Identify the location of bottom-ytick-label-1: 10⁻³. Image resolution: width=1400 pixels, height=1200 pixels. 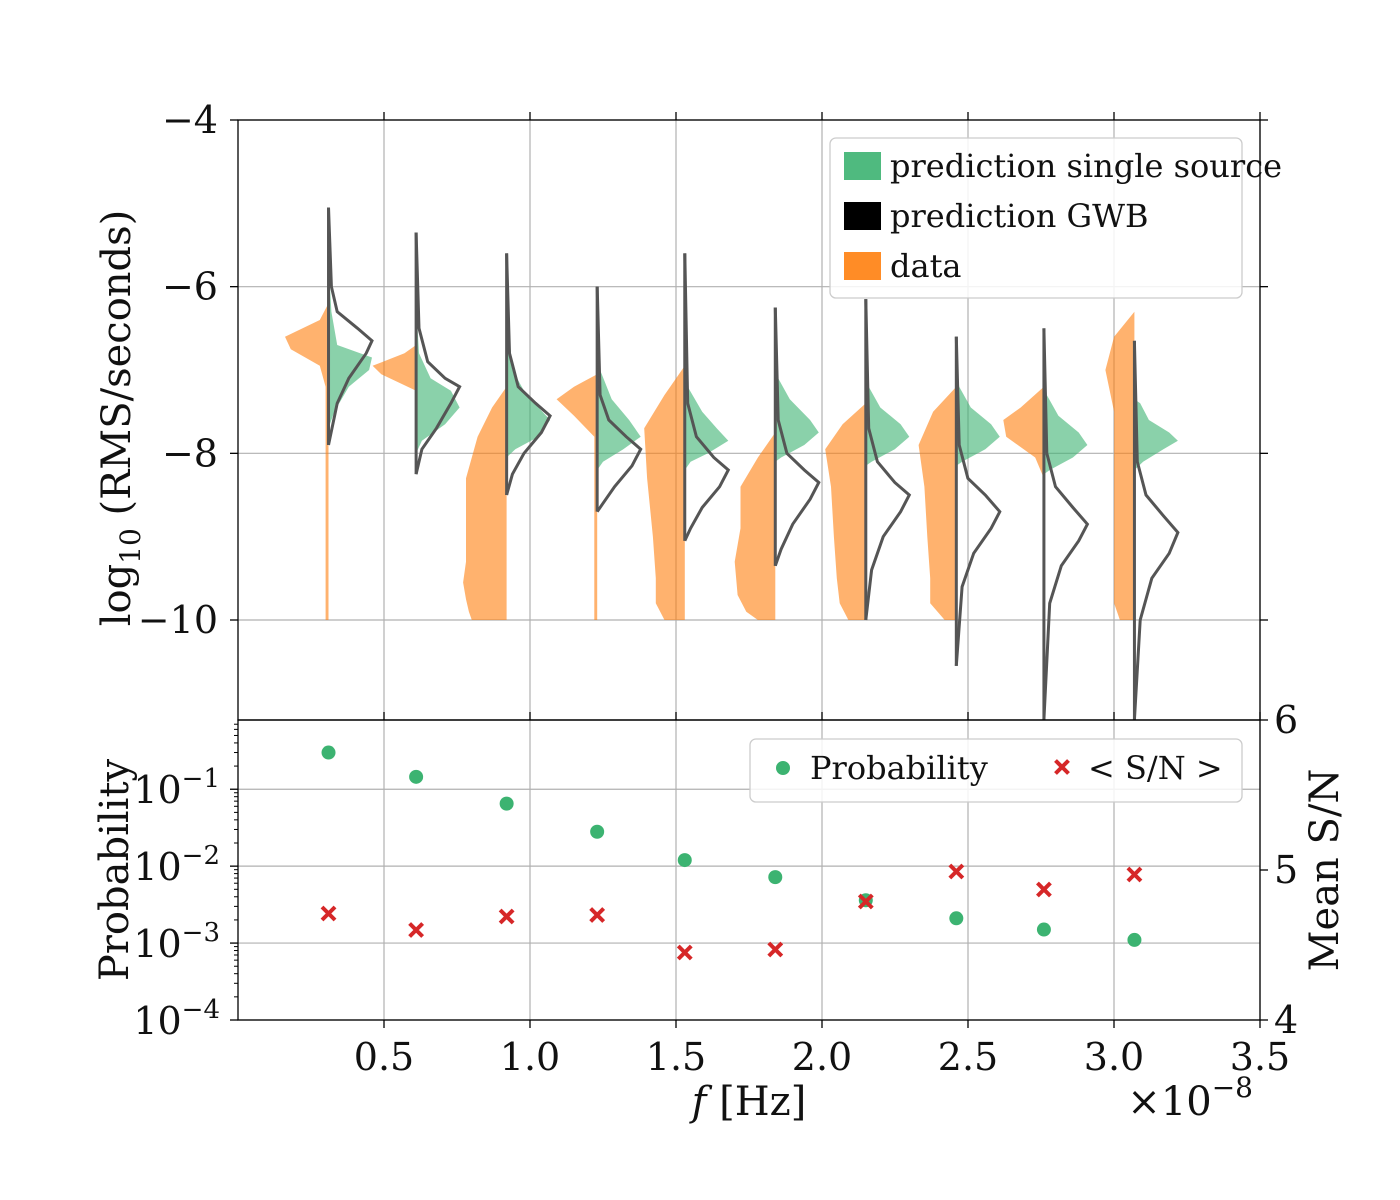
(176, 942).